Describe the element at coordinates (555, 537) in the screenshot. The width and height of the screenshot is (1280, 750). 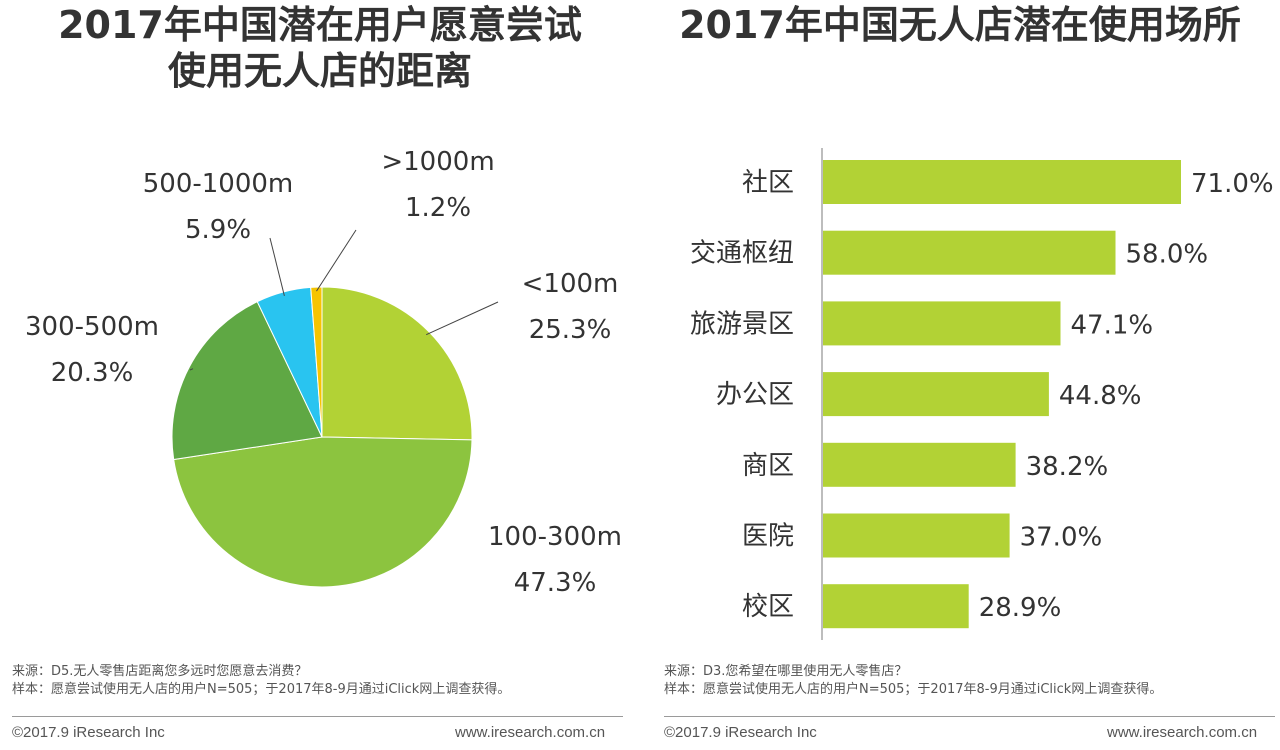
I see `pie-slice-label: 100-300m` at that location.